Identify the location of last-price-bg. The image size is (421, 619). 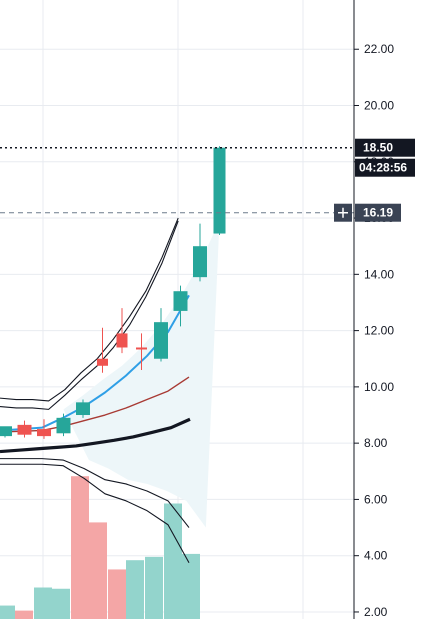
(385, 147).